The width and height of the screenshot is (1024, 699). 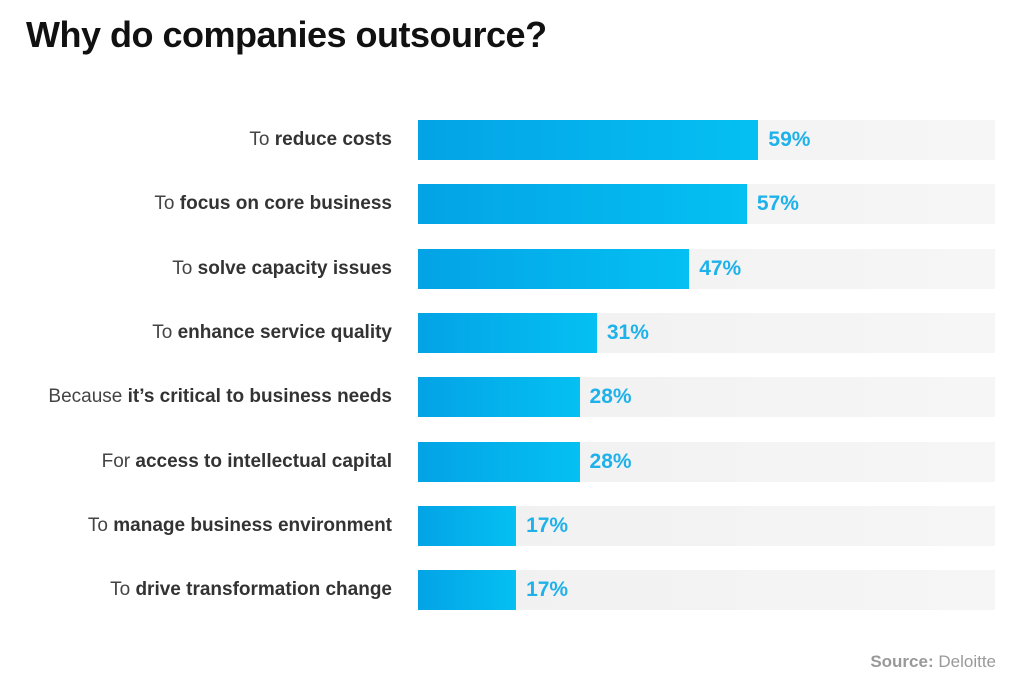 I want to click on source-value: Deloitte, so click(x=967, y=661).